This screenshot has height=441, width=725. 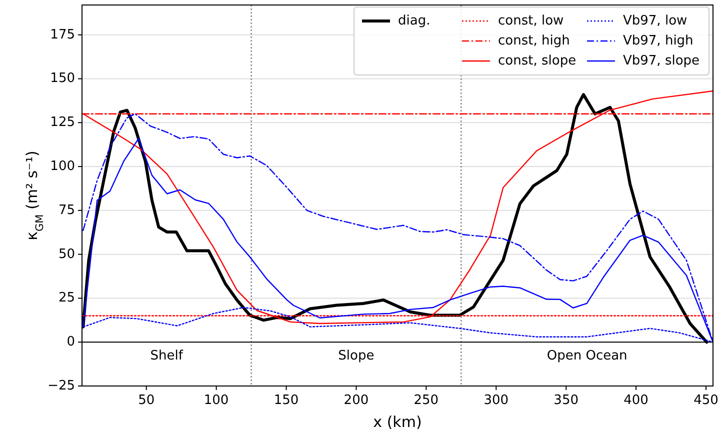 What do you see at coordinates (655, 21) in the screenshot?
I see `legend-label: Vb97, low` at bounding box center [655, 21].